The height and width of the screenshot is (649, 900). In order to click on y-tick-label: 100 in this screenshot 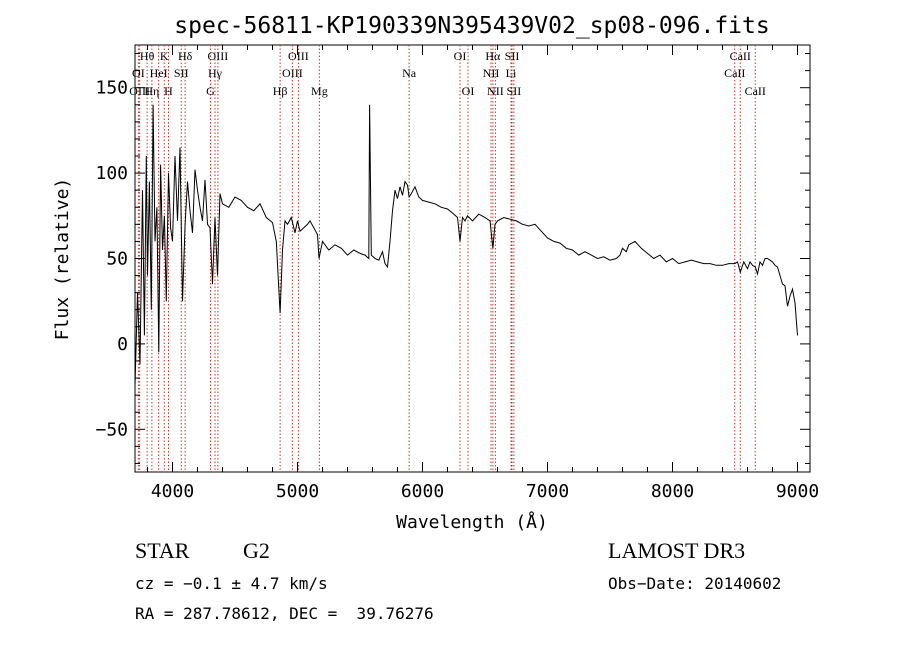, I will do `click(111, 173)`.